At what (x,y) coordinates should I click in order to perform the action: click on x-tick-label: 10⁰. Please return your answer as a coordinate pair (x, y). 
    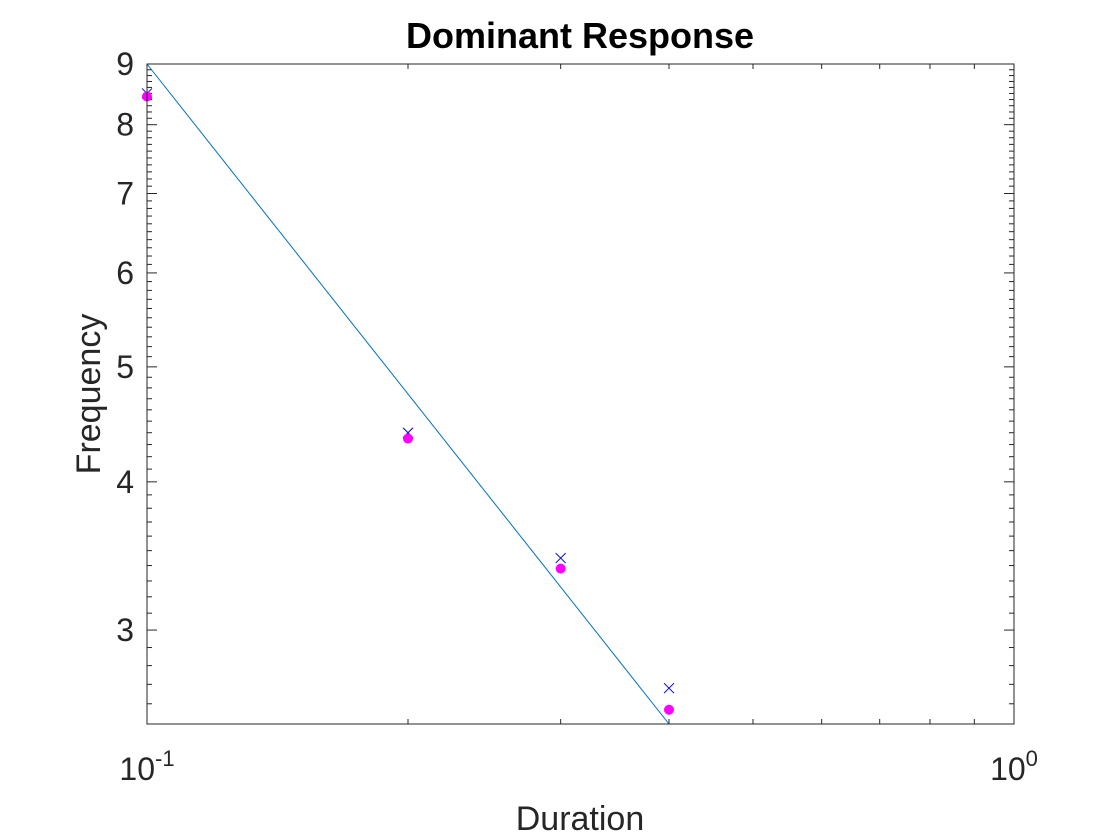
    Looking at the image, I should click on (1014, 766).